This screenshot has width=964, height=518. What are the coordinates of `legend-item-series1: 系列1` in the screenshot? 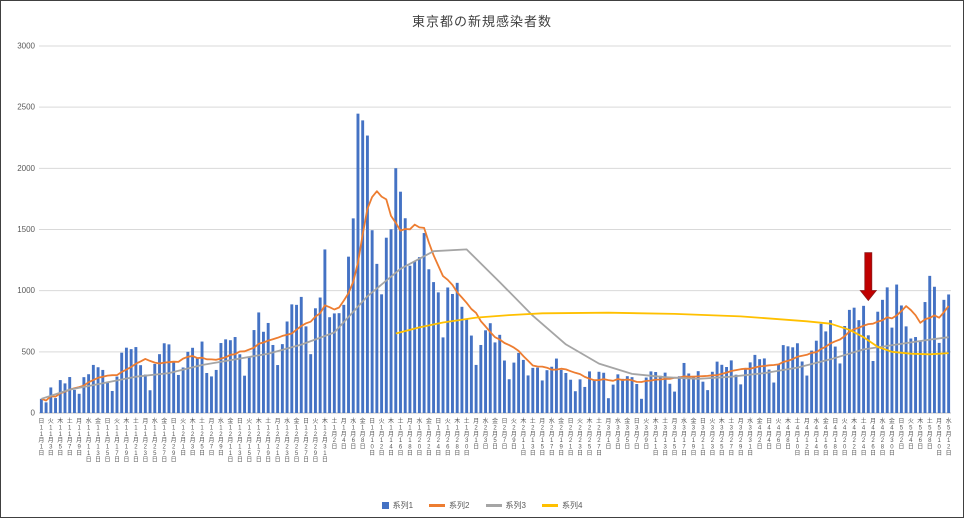 It's located at (397, 505).